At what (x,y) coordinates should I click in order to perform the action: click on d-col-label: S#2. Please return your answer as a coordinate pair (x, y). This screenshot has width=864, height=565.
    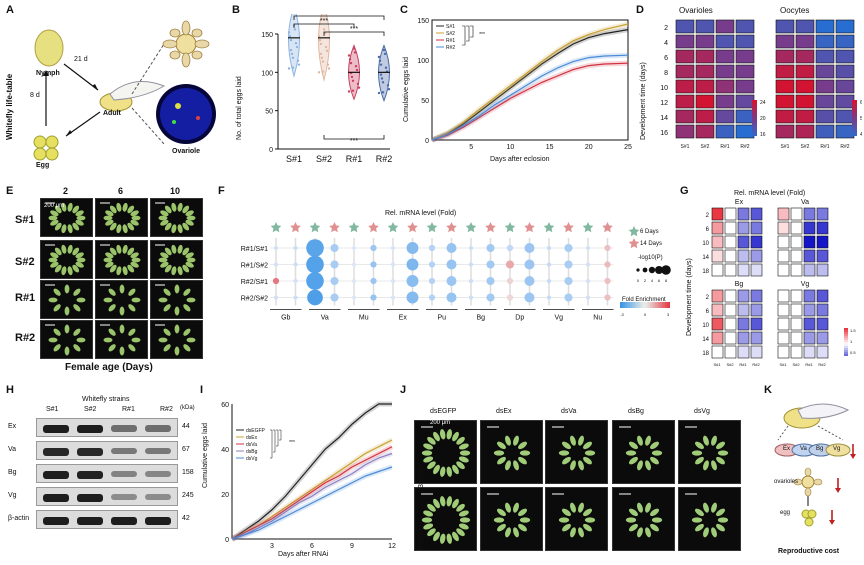
    Looking at the image, I should click on (805, 147).